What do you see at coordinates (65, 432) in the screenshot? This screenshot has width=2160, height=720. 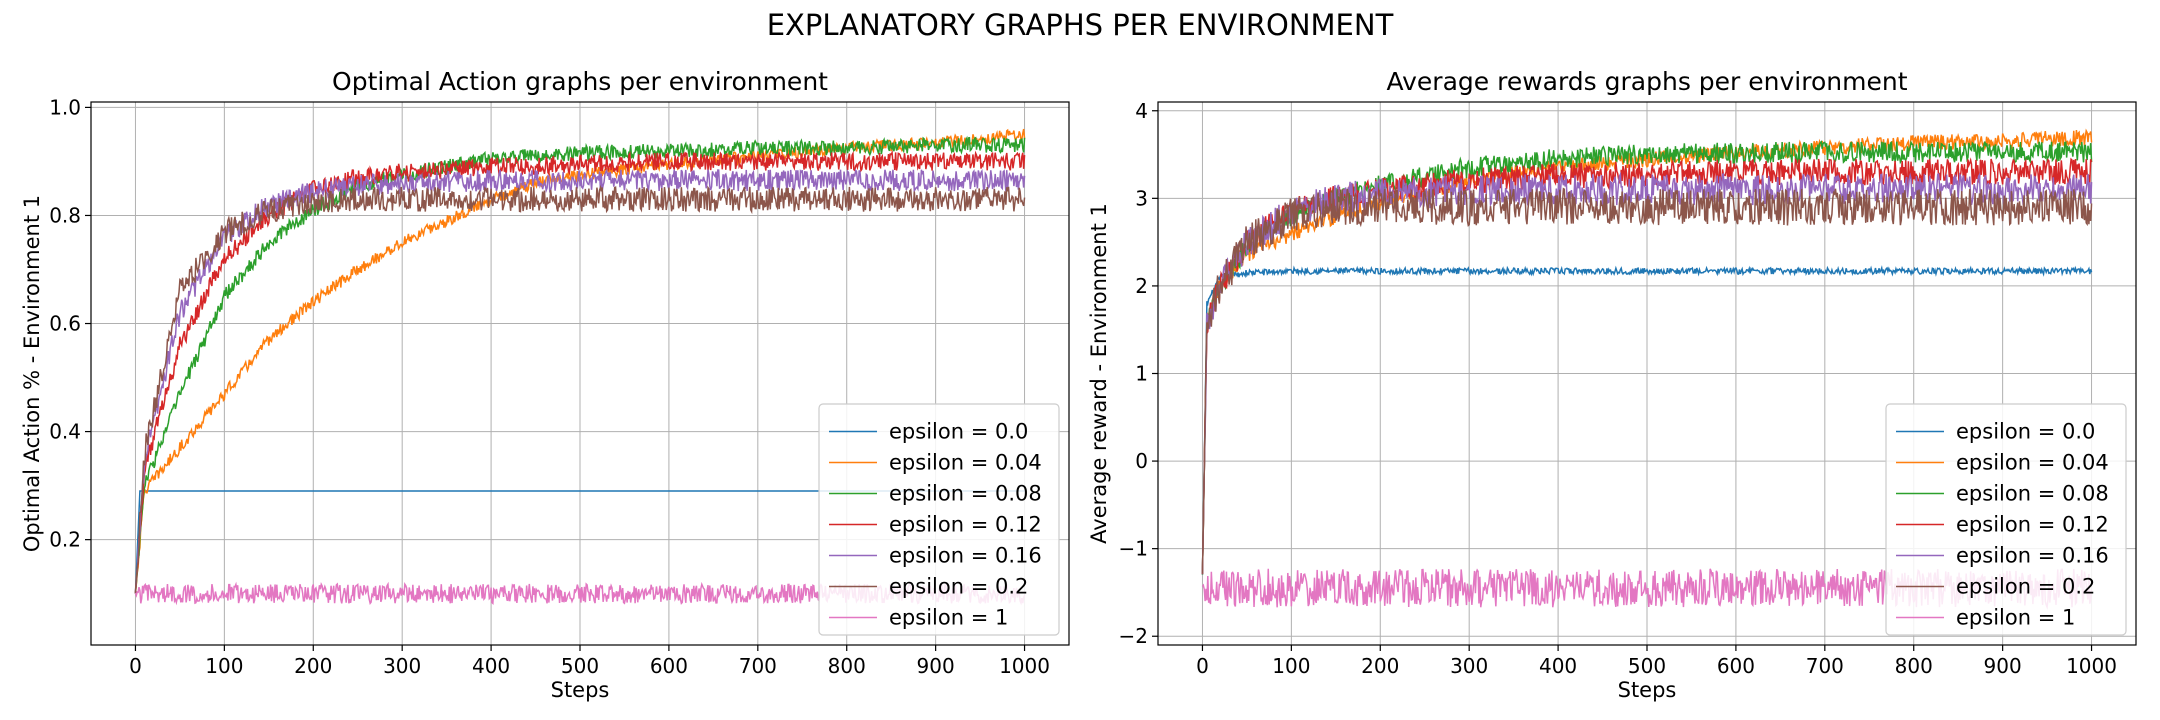 I see `y-tick-label: 0.4` at bounding box center [65, 432].